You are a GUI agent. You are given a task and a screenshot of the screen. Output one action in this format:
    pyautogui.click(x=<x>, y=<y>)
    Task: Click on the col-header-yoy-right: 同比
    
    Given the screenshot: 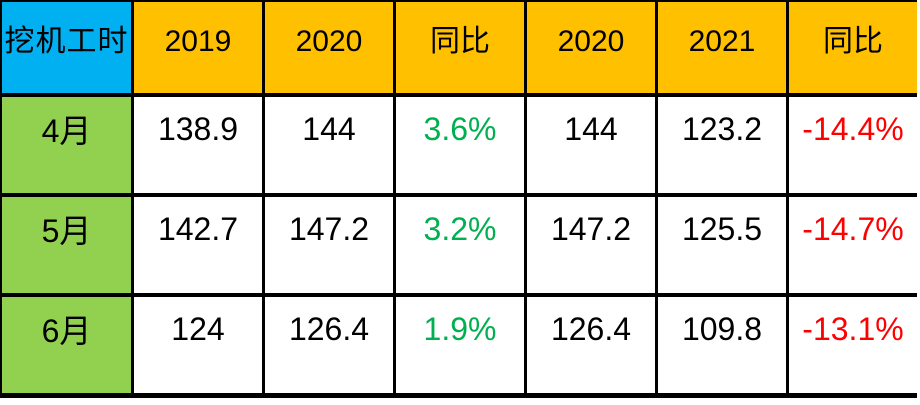 What is the action you would take?
    pyautogui.click(x=853, y=47)
    